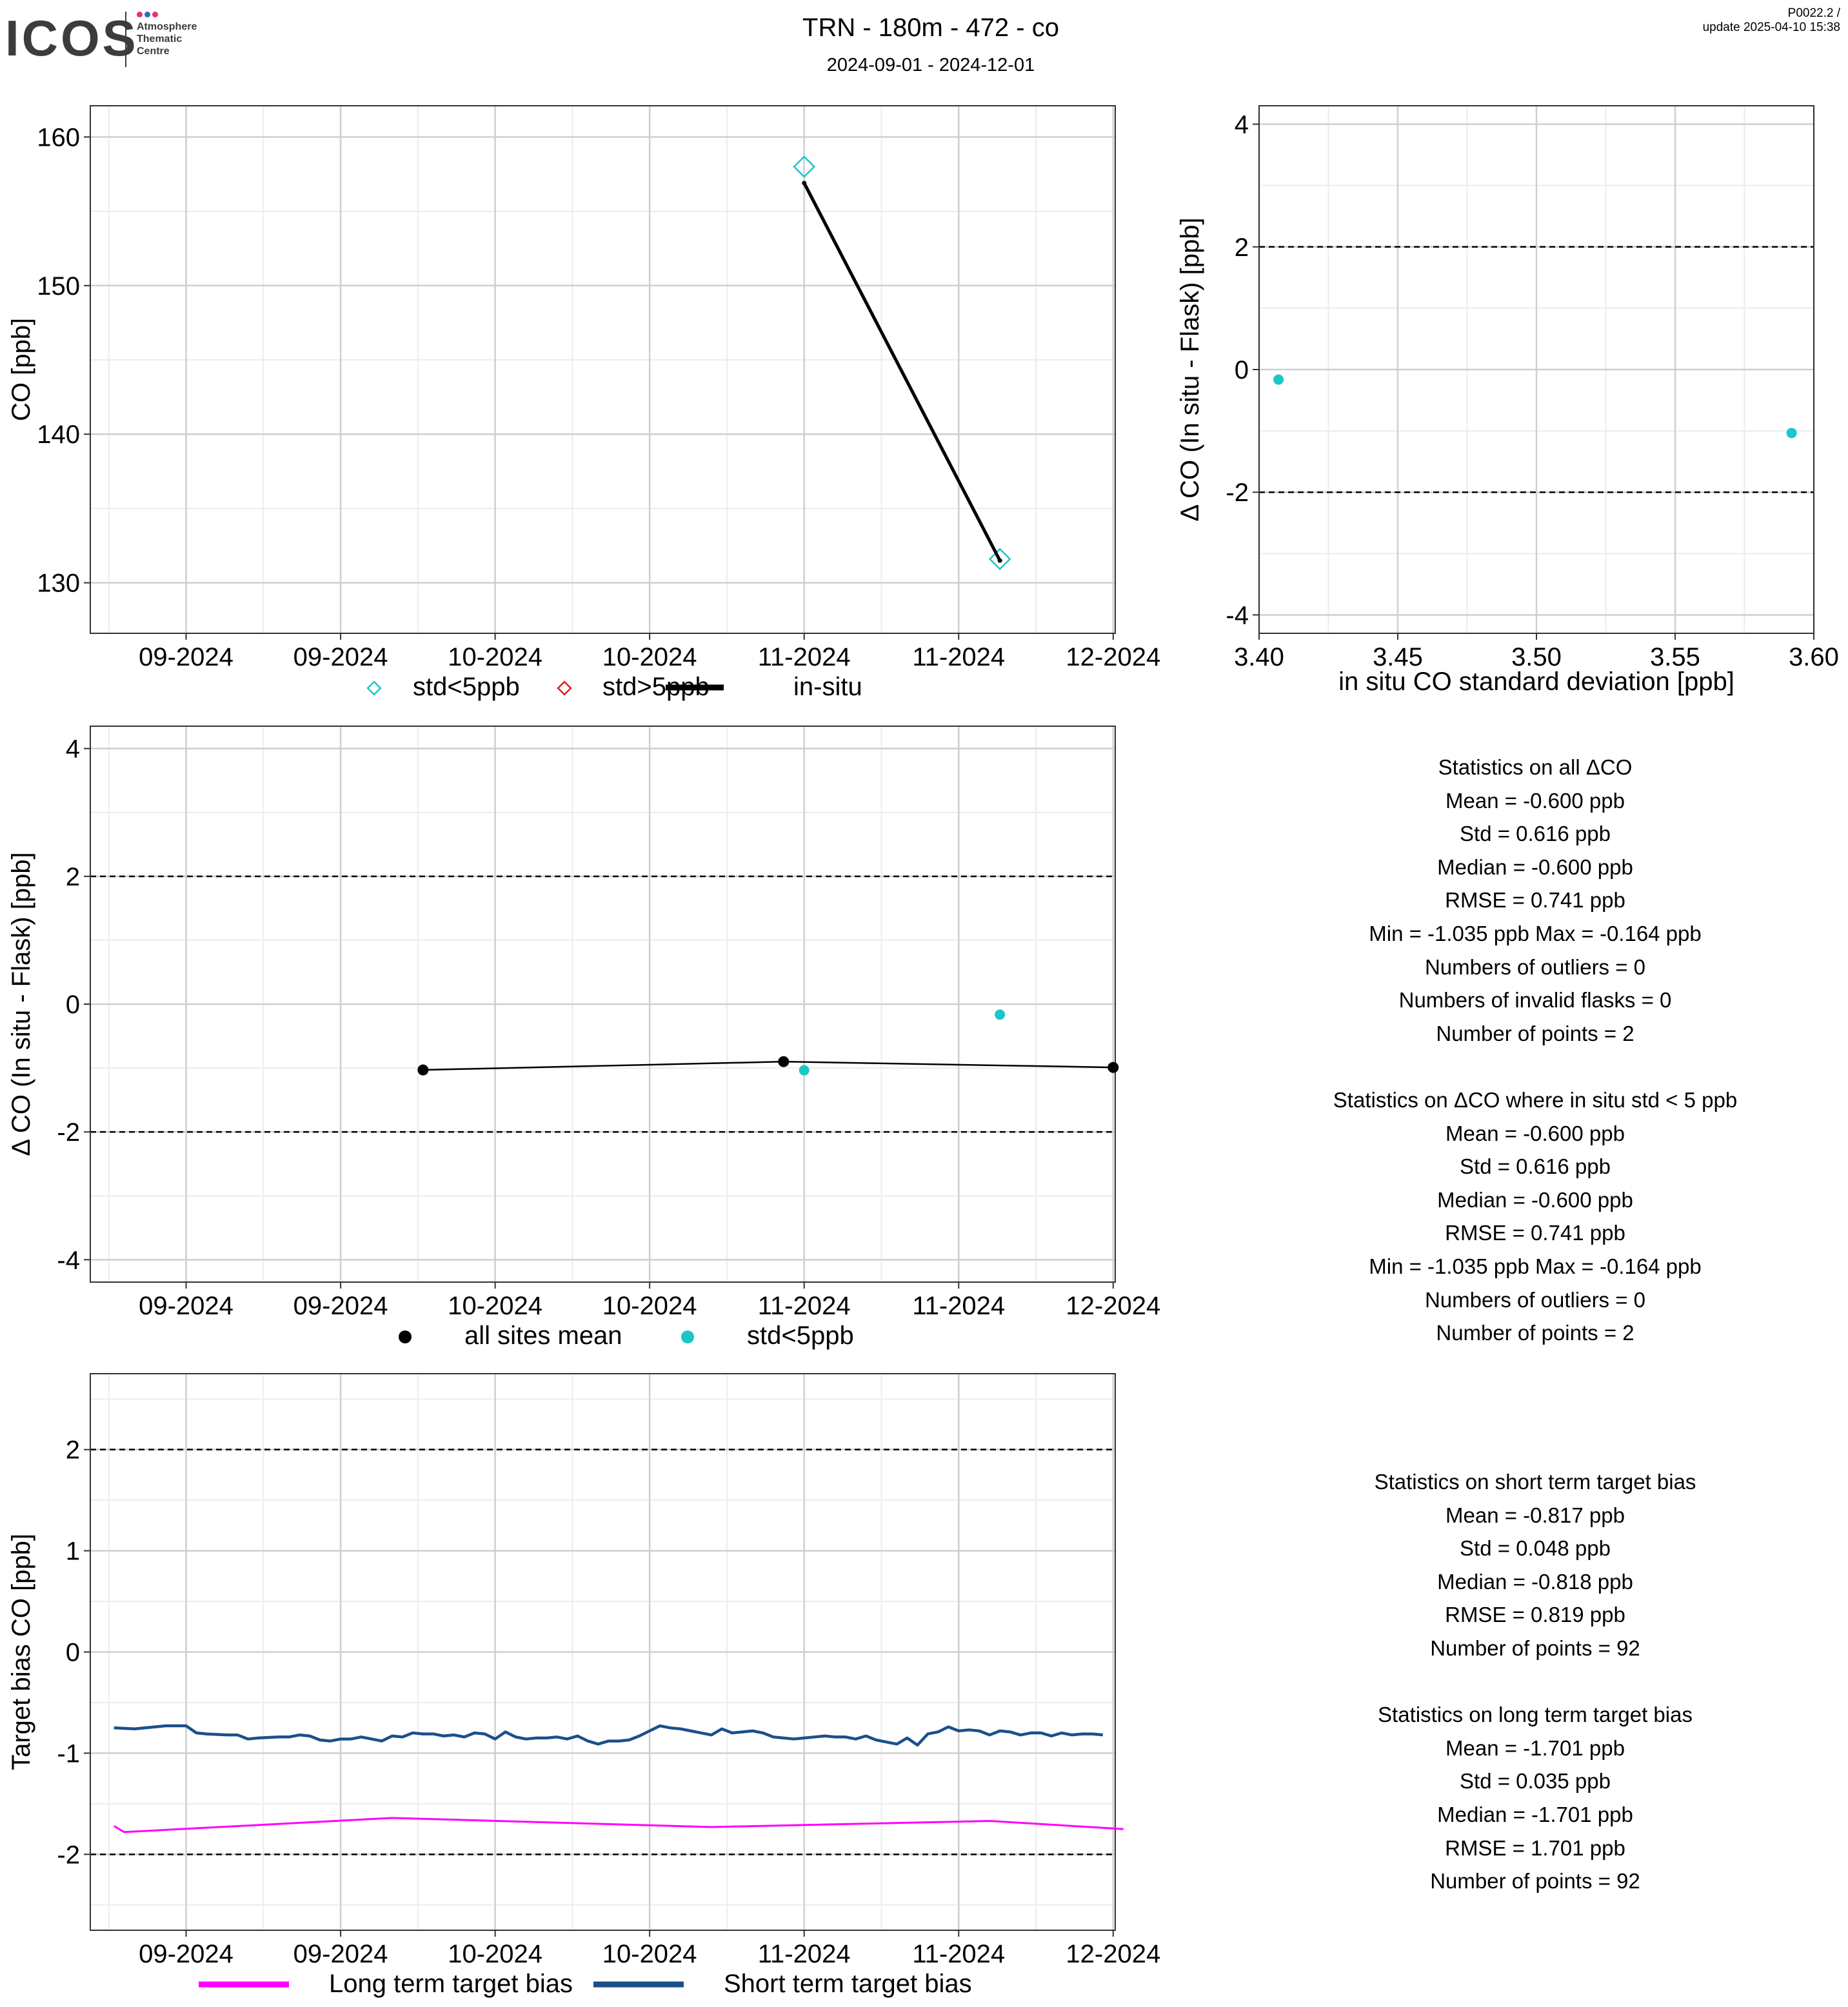 This screenshot has height=2007, width=1848. I want to click on x-tick-label: 3.45, so click(1398, 657).